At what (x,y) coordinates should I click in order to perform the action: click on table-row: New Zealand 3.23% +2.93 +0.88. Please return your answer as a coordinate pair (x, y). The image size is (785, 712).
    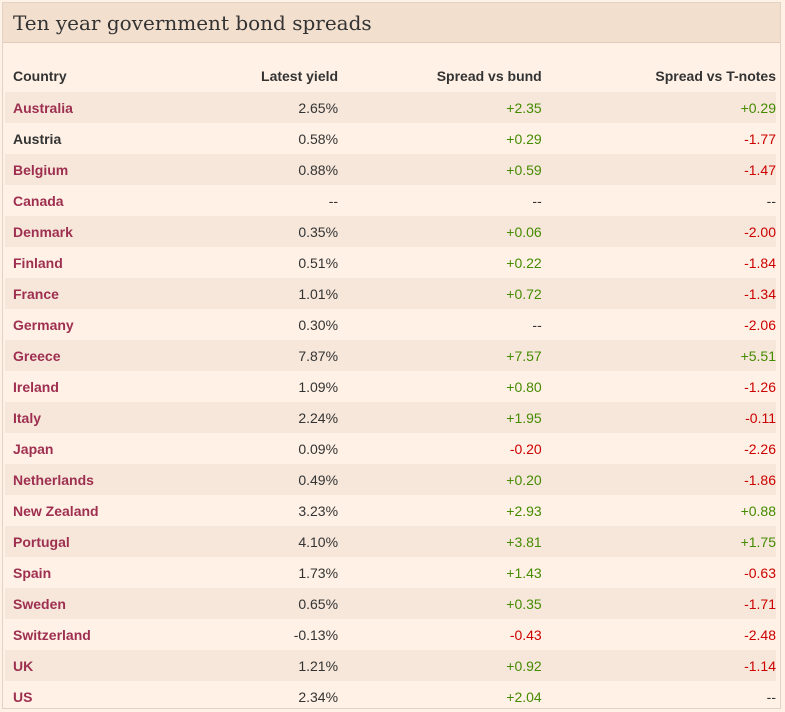
    Looking at the image, I should click on (390, 510).